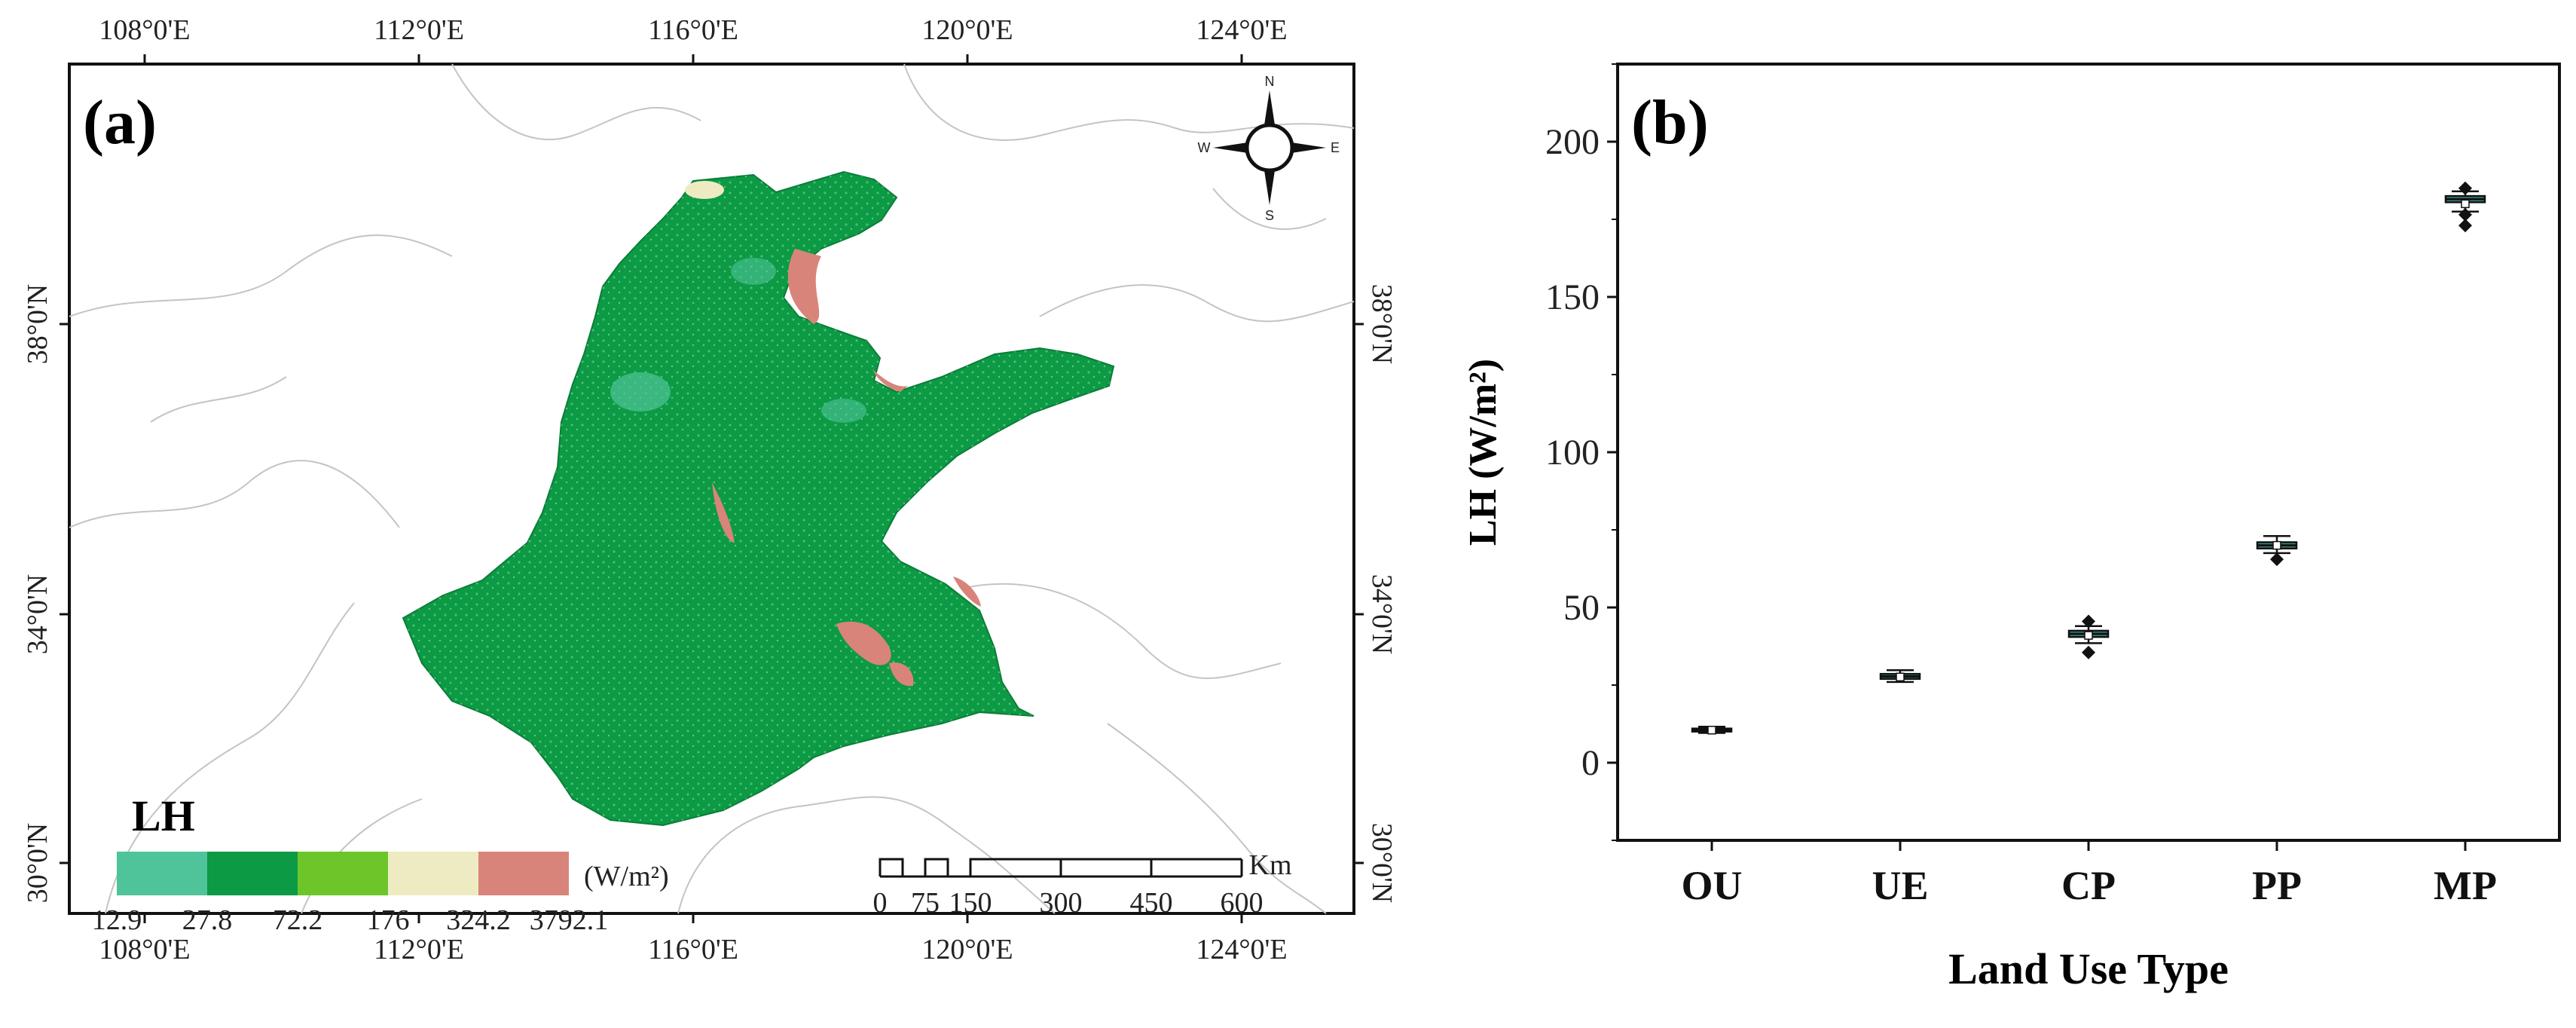 The image size is (2576, 1028). Describe the element at coordinates (1590, 763) in the screenshot. I see `y-tick-label: 0` at that location.